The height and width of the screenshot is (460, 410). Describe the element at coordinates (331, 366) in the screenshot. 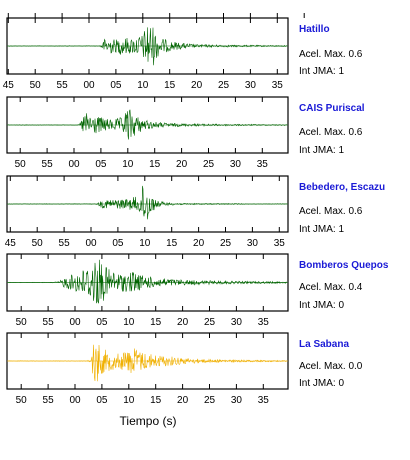

I see `accel-max-la-sabana: Acel. Max. 0.0` at that location.